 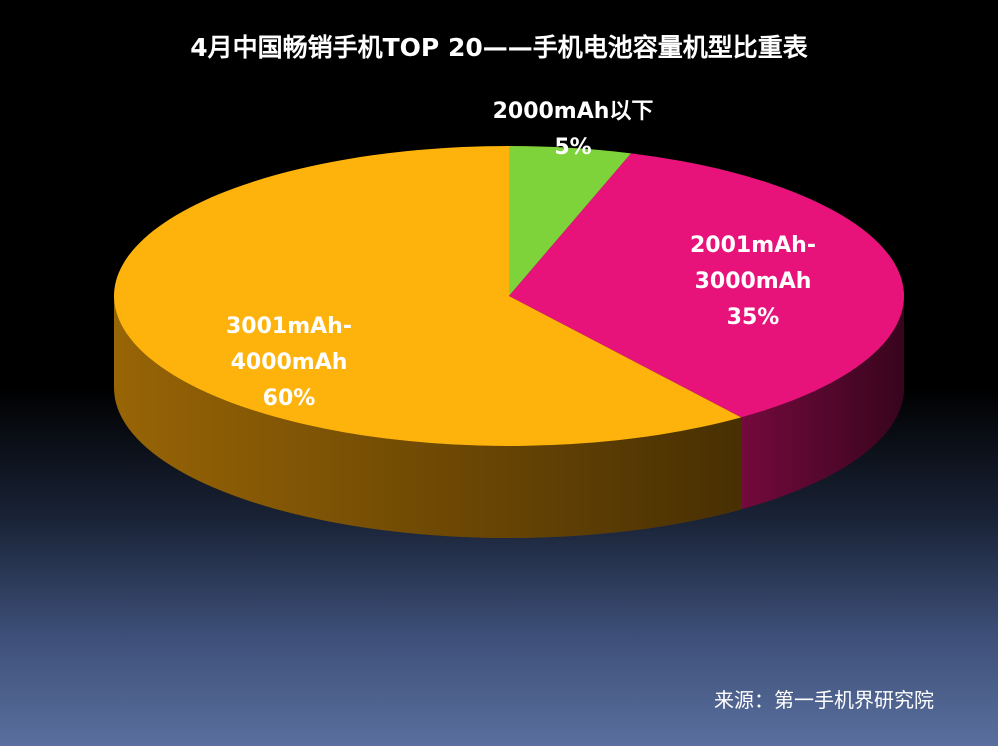 I want to click on slice-label-0-0: 2000mAh以下, so click(x=573, y=111).